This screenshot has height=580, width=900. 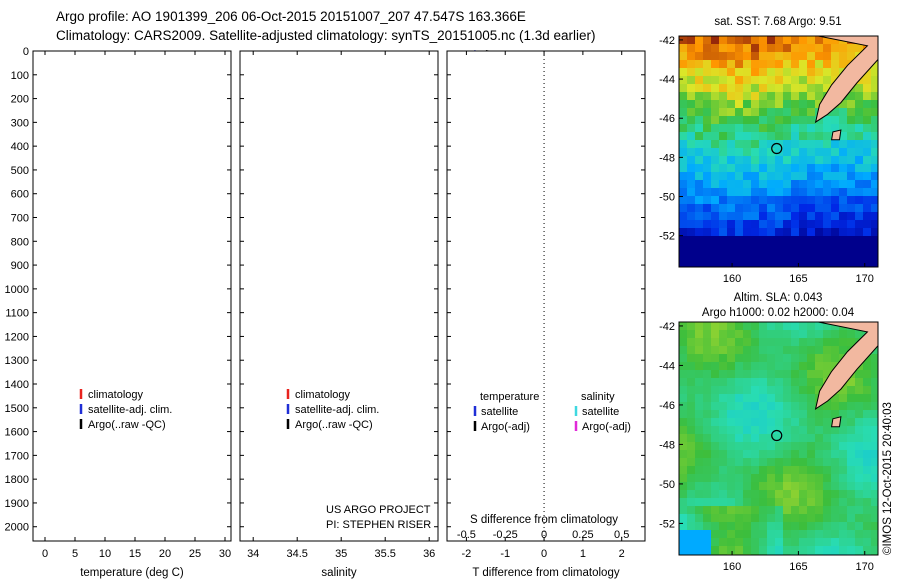 I want to click on difference-xtick-label: -1, so click(x=505, y=554).